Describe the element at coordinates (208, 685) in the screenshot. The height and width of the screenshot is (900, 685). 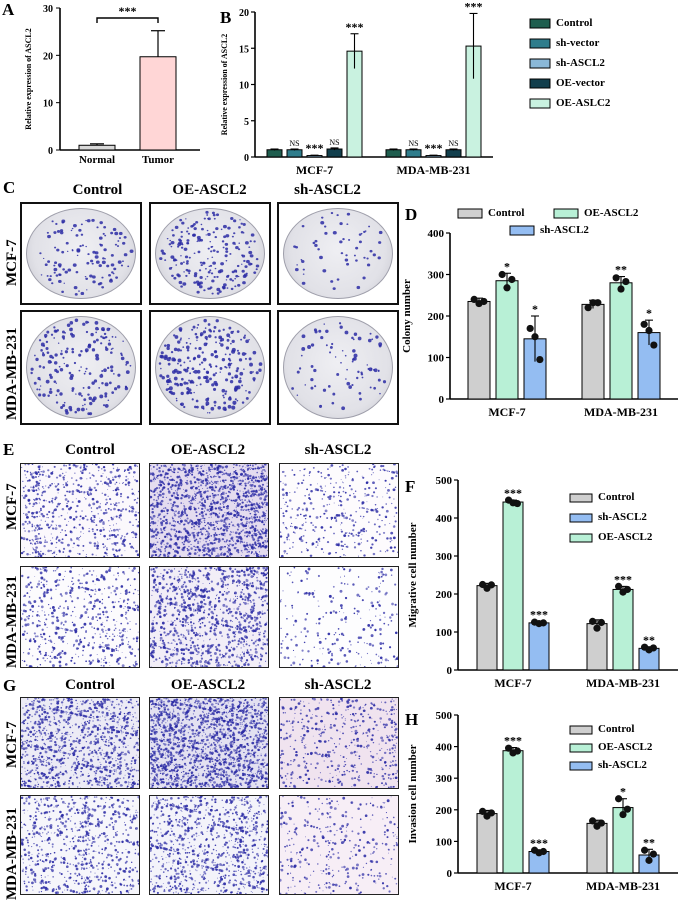
I see `g-col-oe-ascl2: OE-ASCL2` at that location.